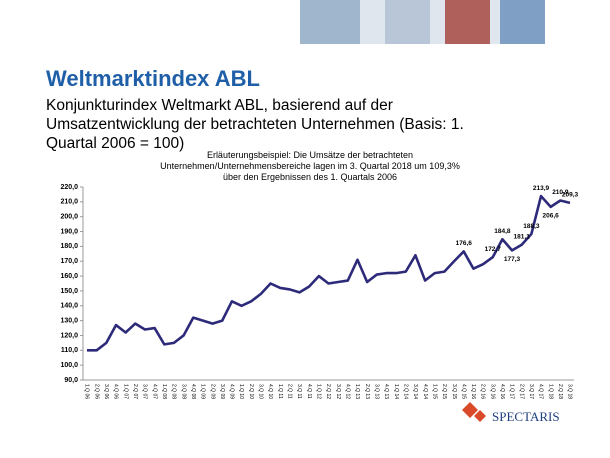  What do you see at coordinates (69, 187) in the screenshot?
I see `y-tick-label: 220,0` at bounding box center [69, 187].